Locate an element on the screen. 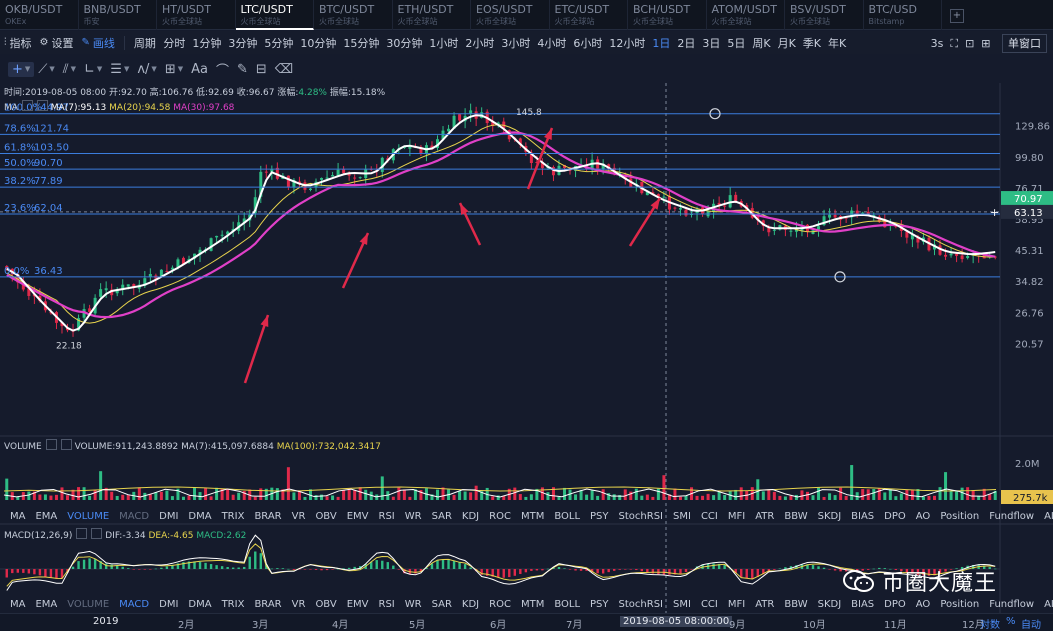 The height and width of the screenshot is (631, 1053). period-10: 4小时 is located at coordinates (552, 43).